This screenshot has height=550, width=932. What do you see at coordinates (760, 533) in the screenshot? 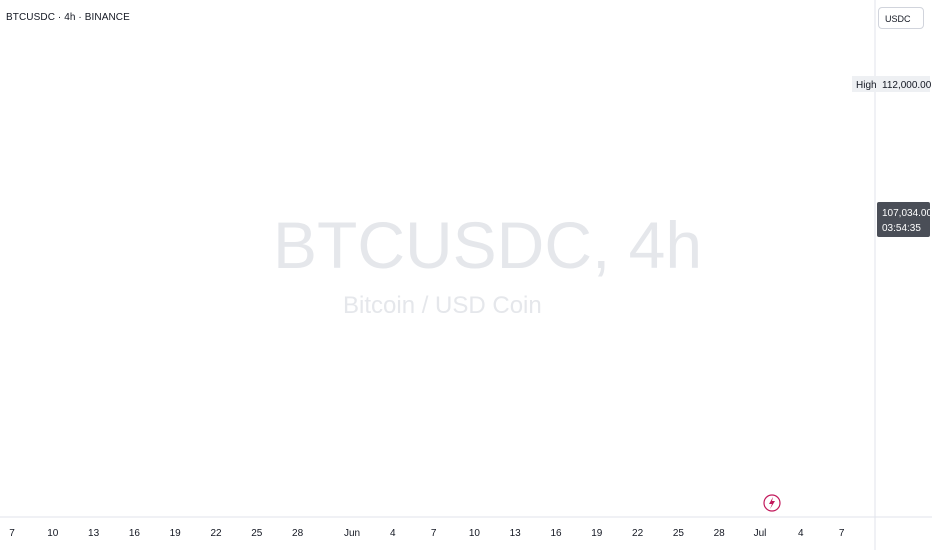
I see `x-tick-label: Jul` at bounding box center [760, 533].